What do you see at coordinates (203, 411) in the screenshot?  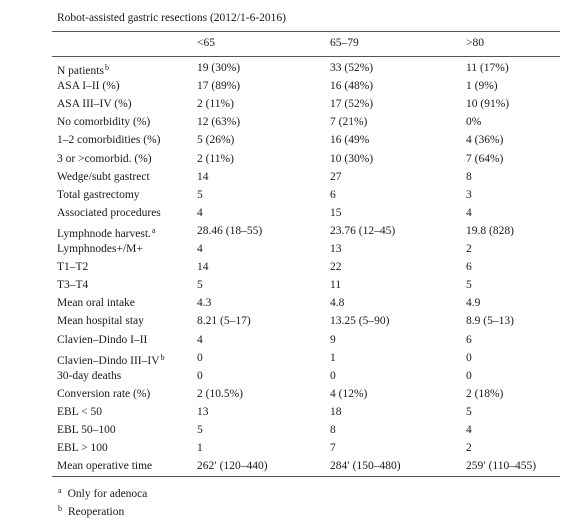 I see `table-cell: 13` at bounding box center [203, 411].